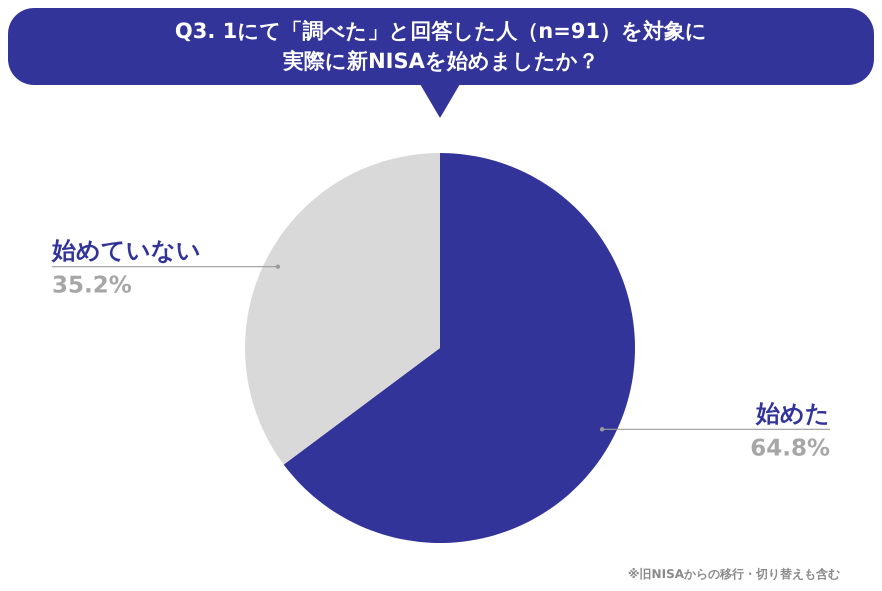 Image resolution: width=882 pixels, height=591 pixels. I want to click on data-label: 64.8%, so click(790, 448).